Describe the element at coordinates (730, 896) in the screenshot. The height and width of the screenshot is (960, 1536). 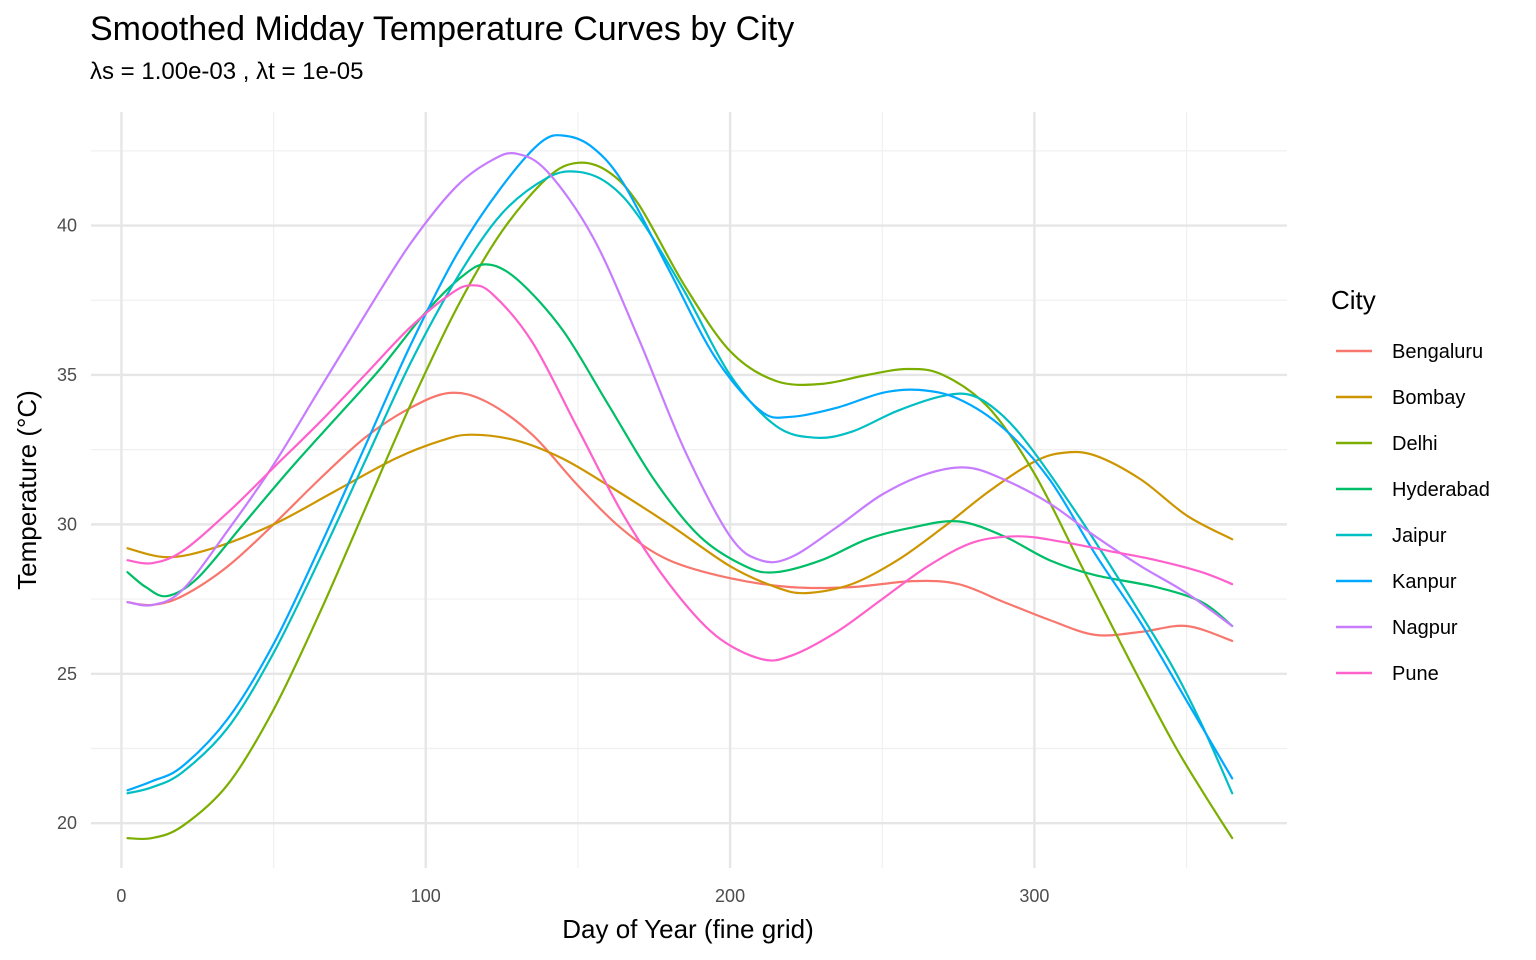
I see `x-tick-label: 200` at that location.